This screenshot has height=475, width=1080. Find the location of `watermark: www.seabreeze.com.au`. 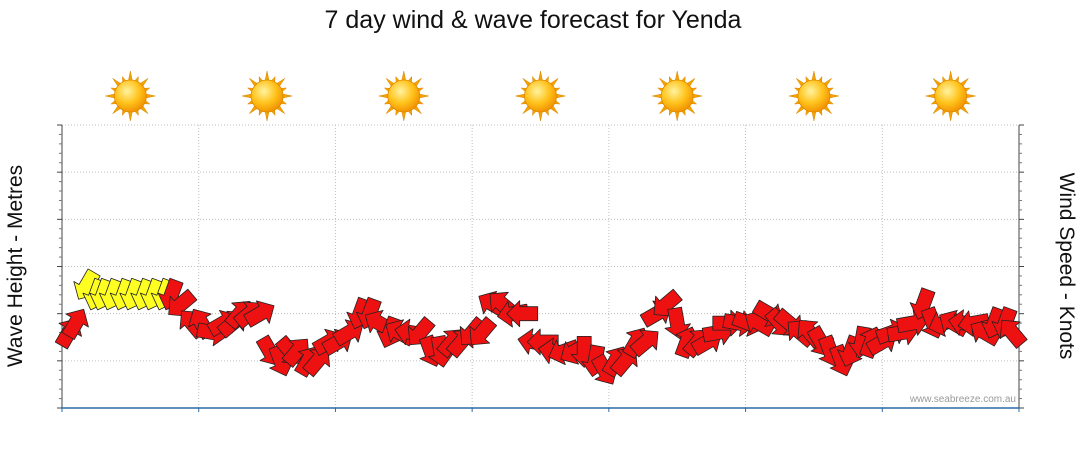

watermark: www.seabreeze.com.au is located at coordinates (962, 399).